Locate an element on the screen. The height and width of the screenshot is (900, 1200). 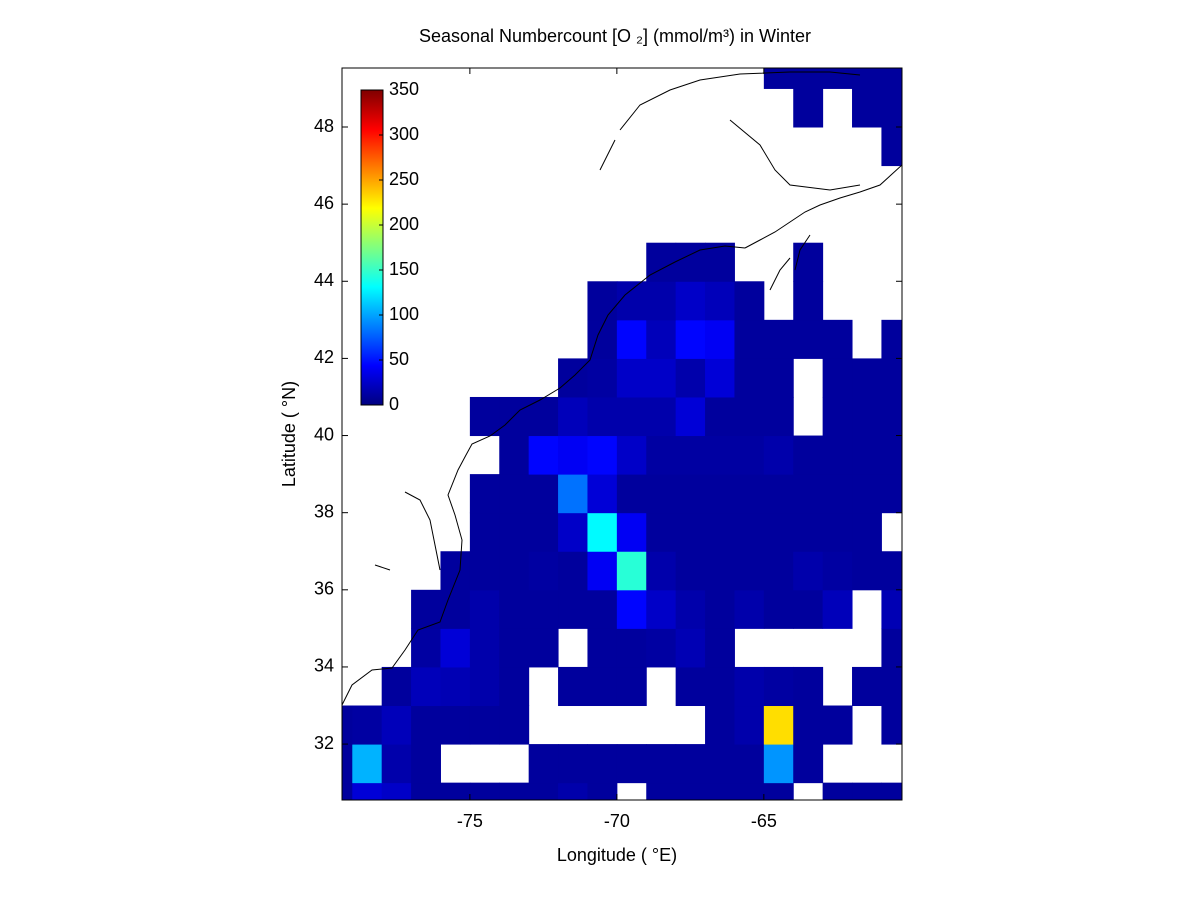
y-tick-label: 46 is located at coordinates (324, 203).